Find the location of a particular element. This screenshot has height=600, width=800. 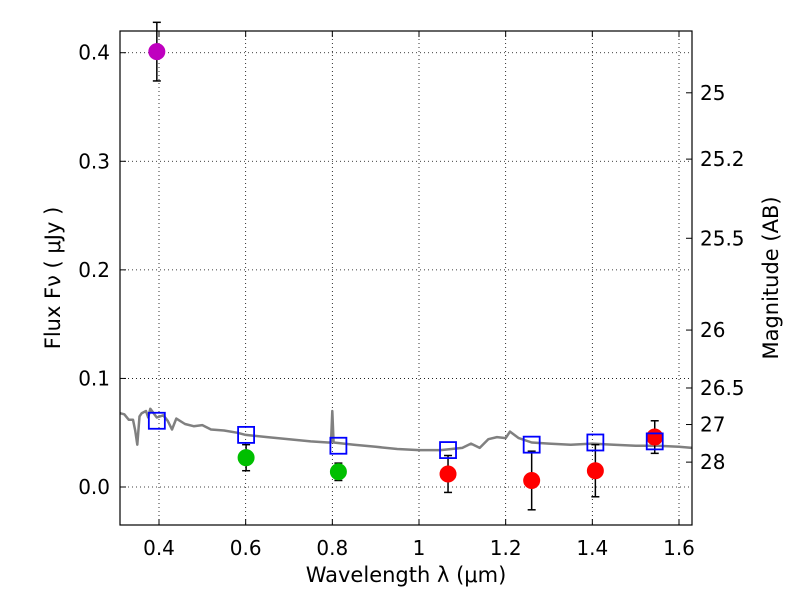

x-tick-label: 0.6 is located at coordinates (246, 548).